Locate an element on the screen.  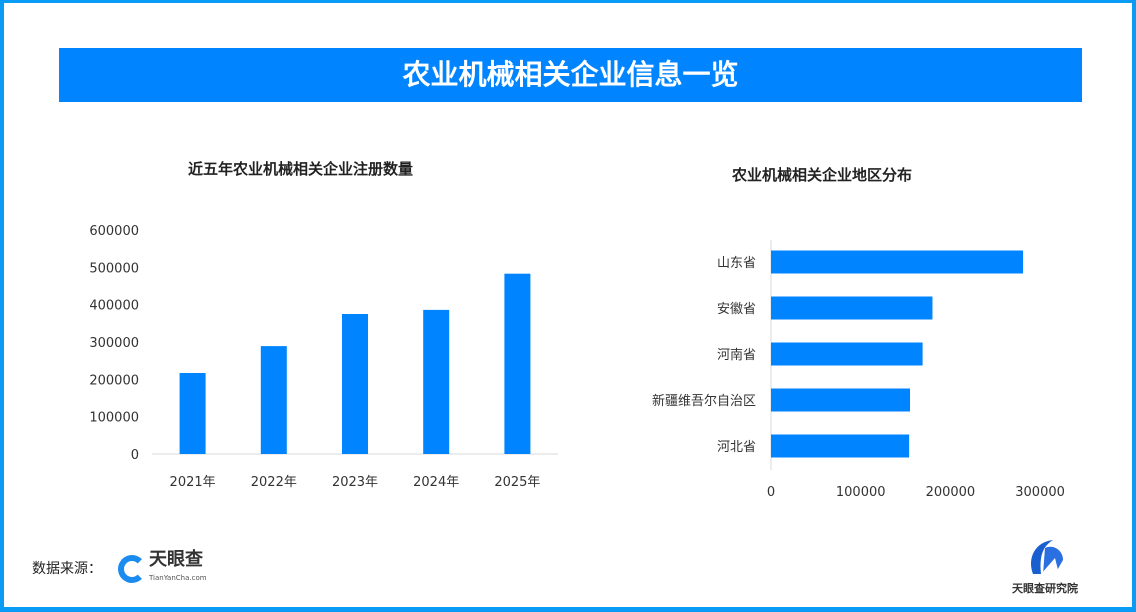
logo-icon is located at coordinates (132, 569).